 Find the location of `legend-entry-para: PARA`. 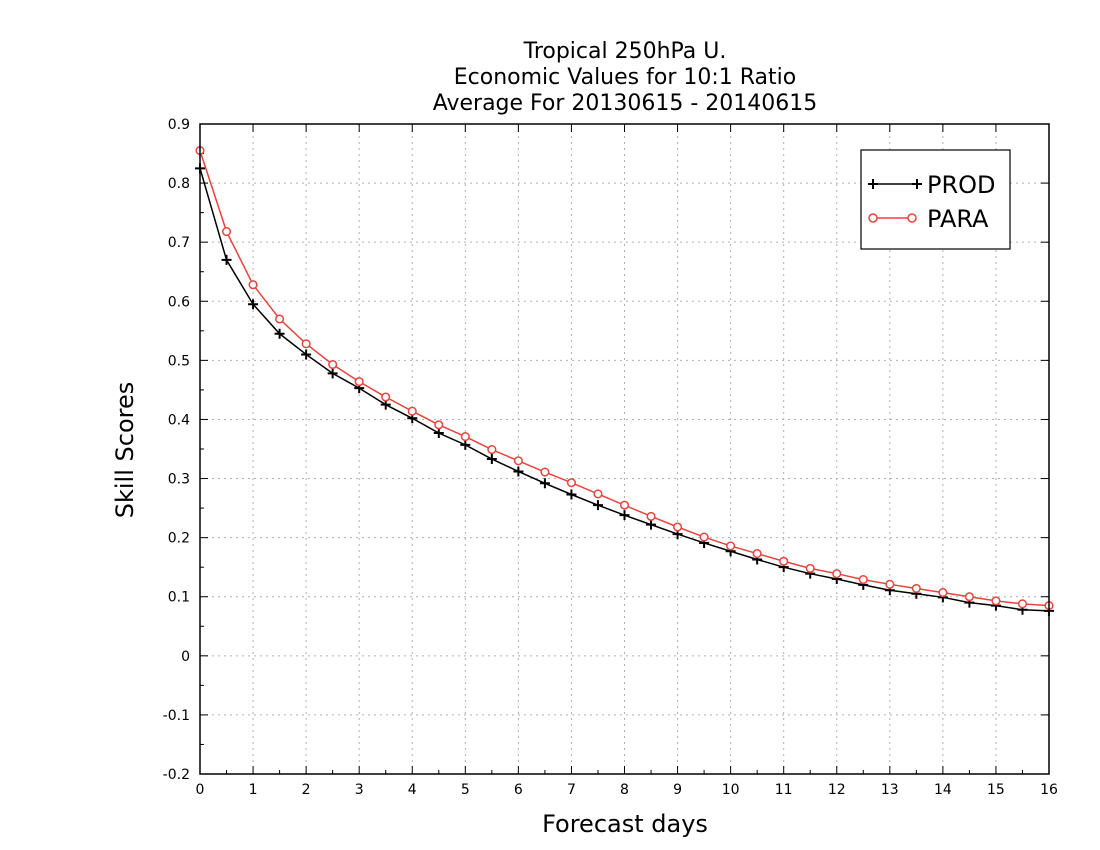

legend-entry-para: PARA is located at coordinates (928, 219).